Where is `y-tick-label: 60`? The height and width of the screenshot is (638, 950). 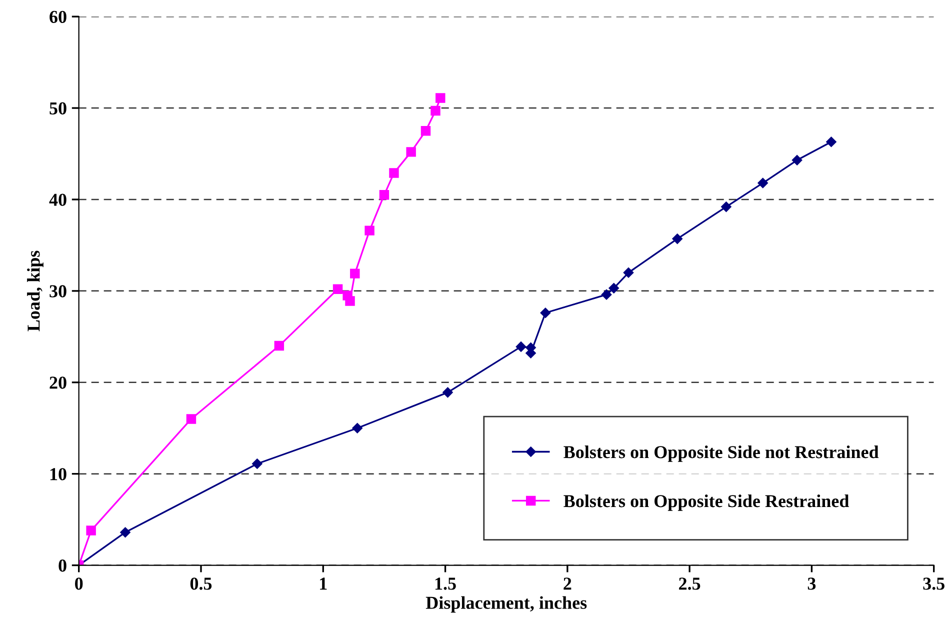
y-tick-label: 60 is located at coordinates (58, 17).